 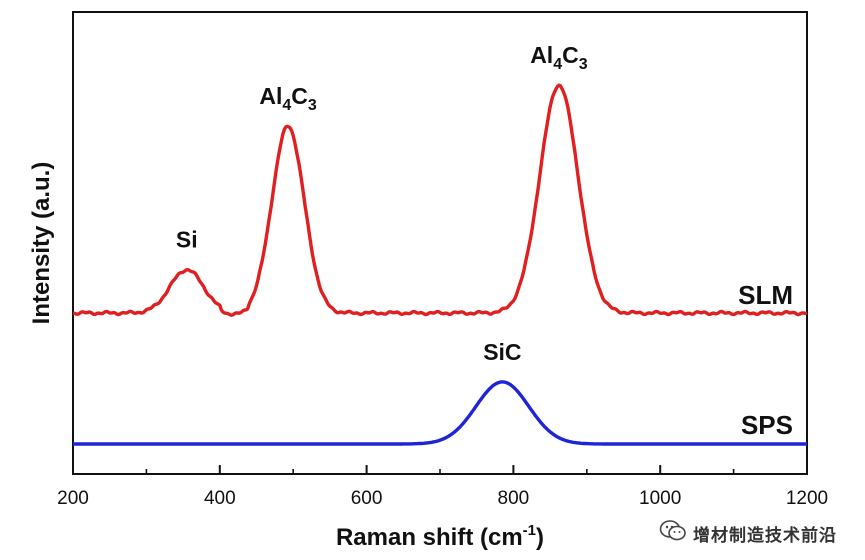 I want to click on x-axis-title-main: Raman shift (cm, so click(x=429, y=537).